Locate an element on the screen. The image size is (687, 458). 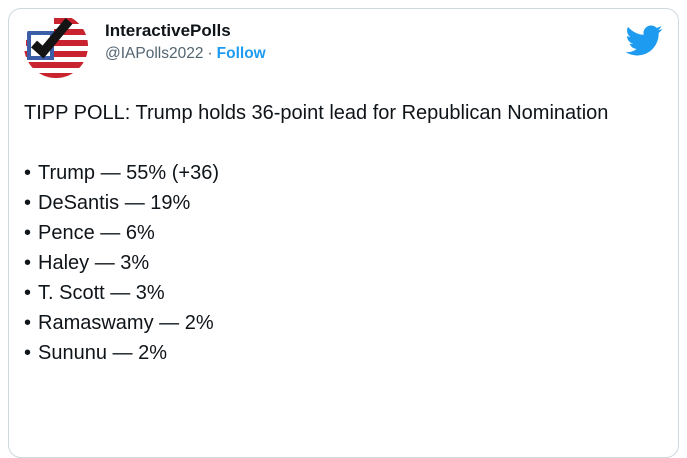
poll-result-text: Trump — 55% (+36) is located at coordinates (128, 173).